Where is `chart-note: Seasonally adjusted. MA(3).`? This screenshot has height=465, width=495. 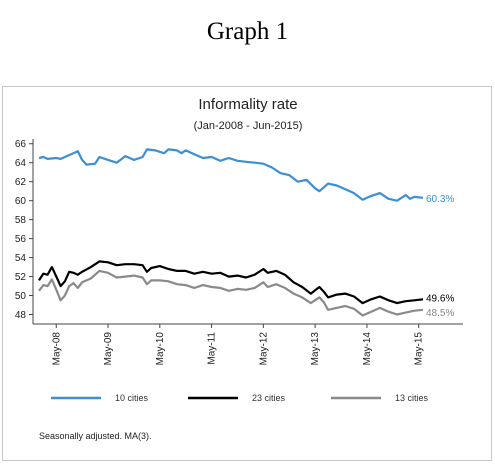 chart-note: Seasonally adjusted. MA(3). is located at coordinates (95, 436).